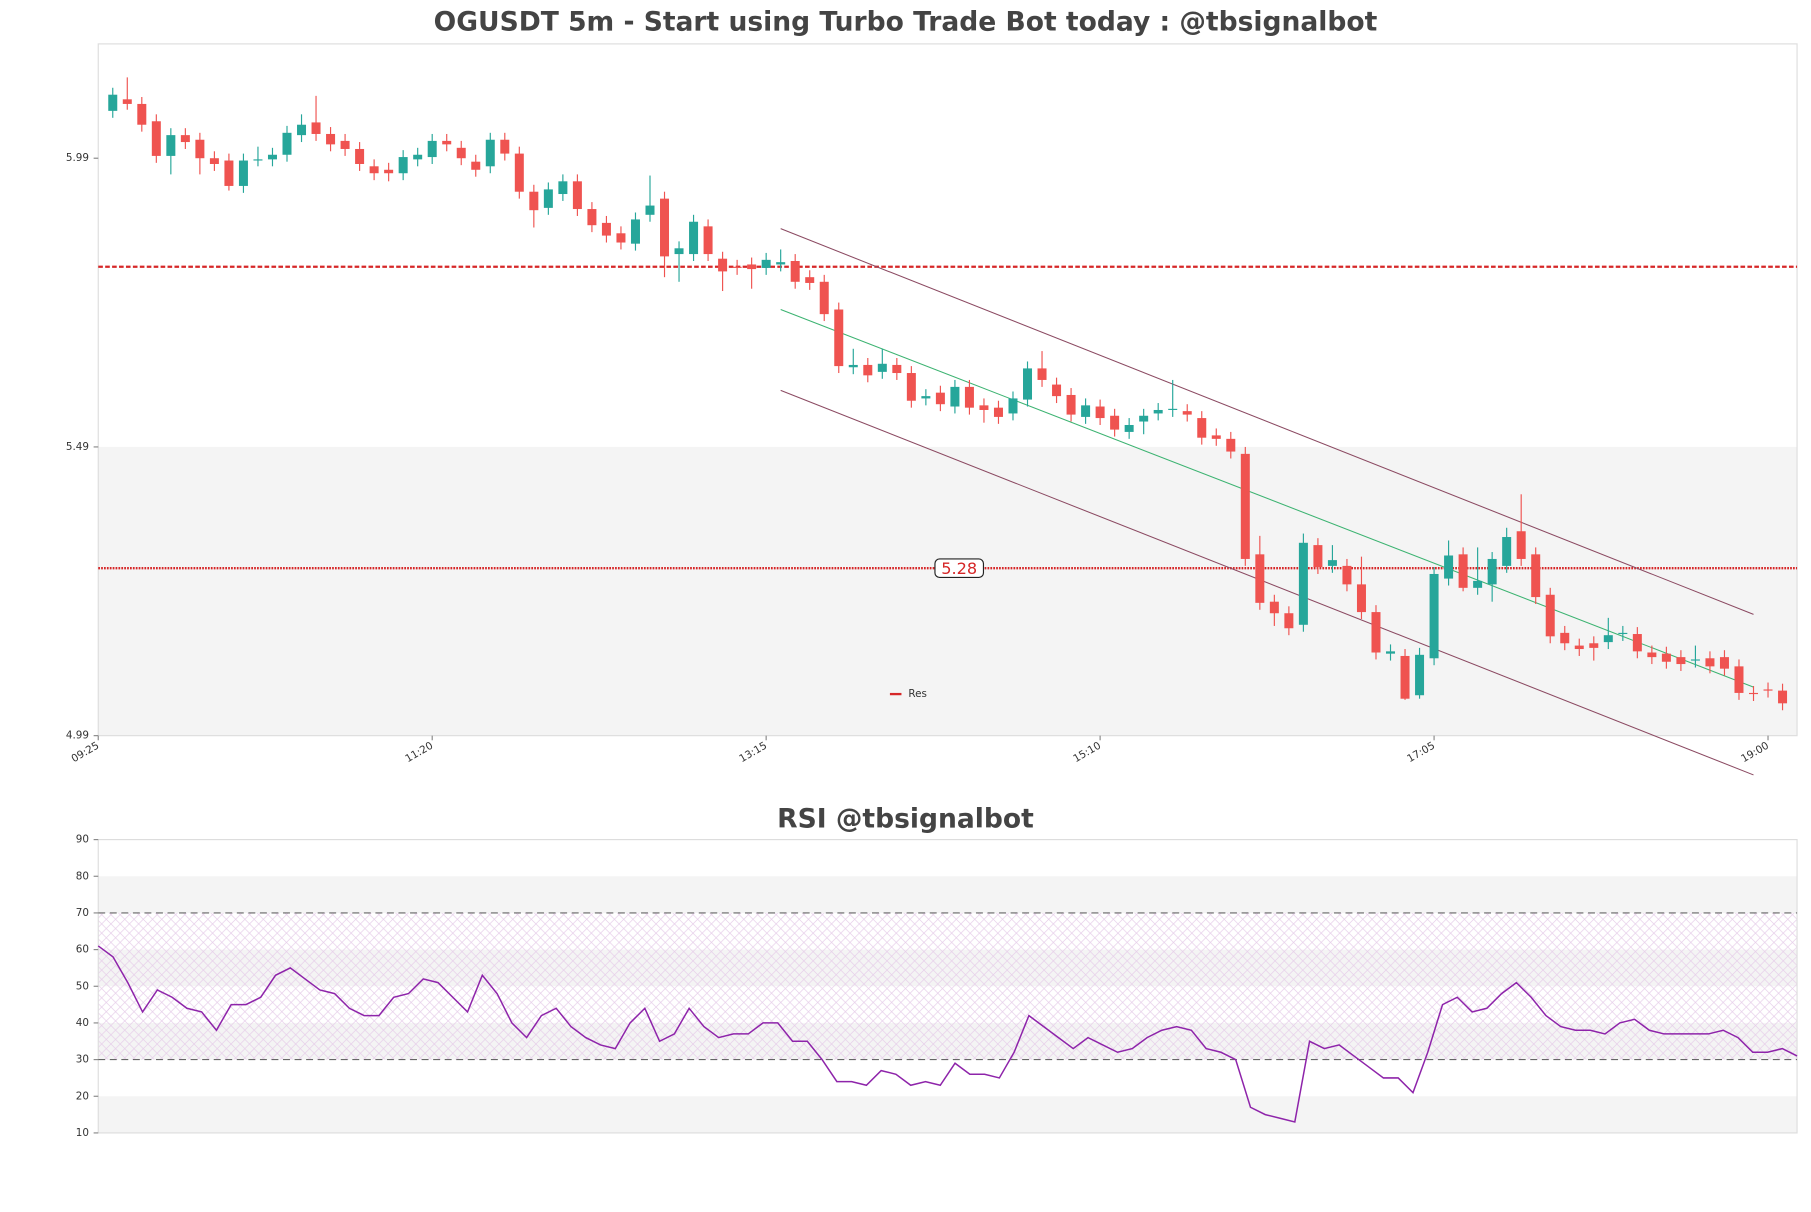 The width and height of the screenshot is (1811, 1212). I want to click on x-tick-label: 17:05, so click(1421, 752).